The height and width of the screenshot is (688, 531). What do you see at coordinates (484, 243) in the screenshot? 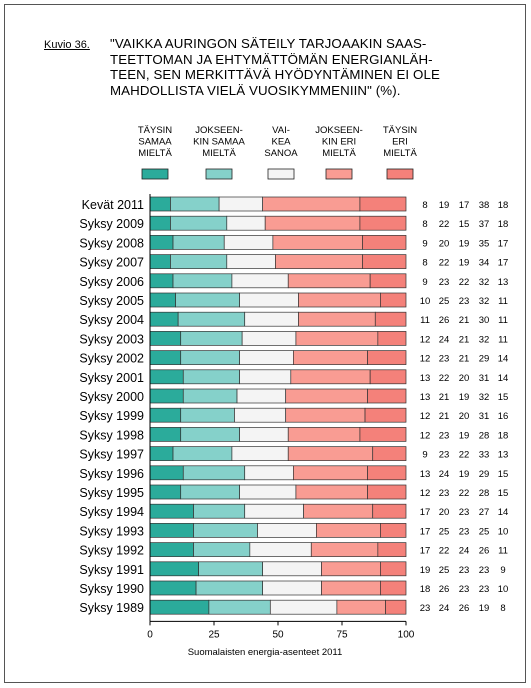
I see `value-label: 35` at bounding box center [484, 243].